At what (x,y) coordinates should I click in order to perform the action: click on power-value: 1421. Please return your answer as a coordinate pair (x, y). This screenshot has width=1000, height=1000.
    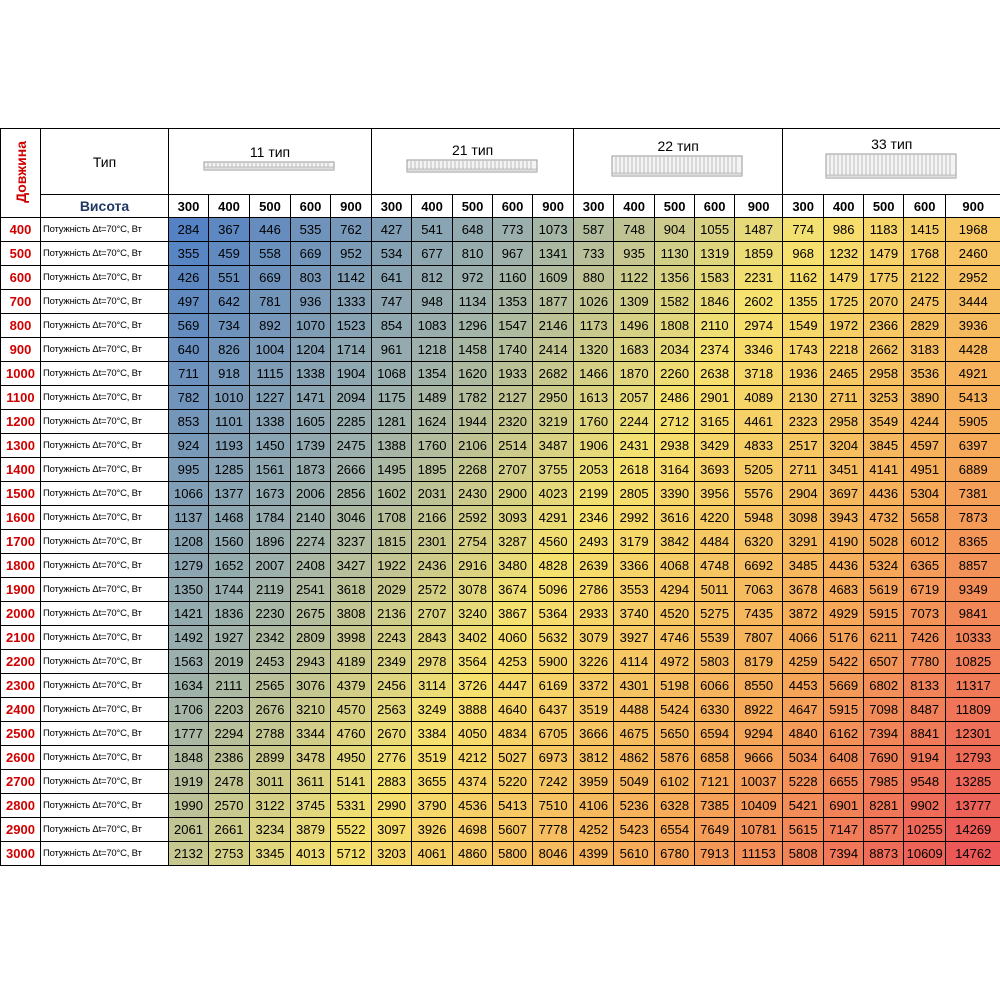
    Looking at the image, I should click on (188, 613).